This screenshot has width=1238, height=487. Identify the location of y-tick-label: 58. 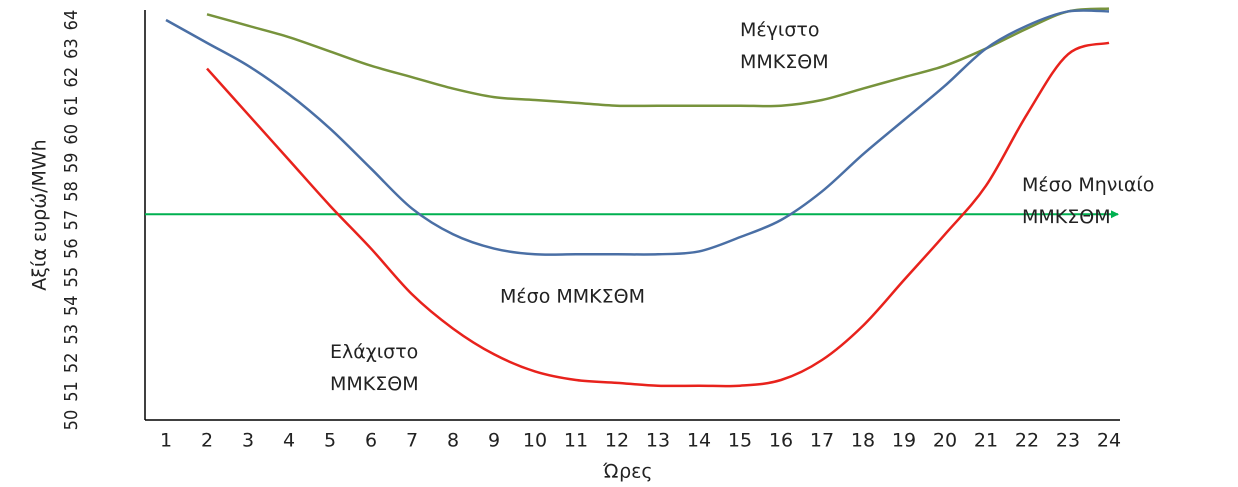
(71, 191).